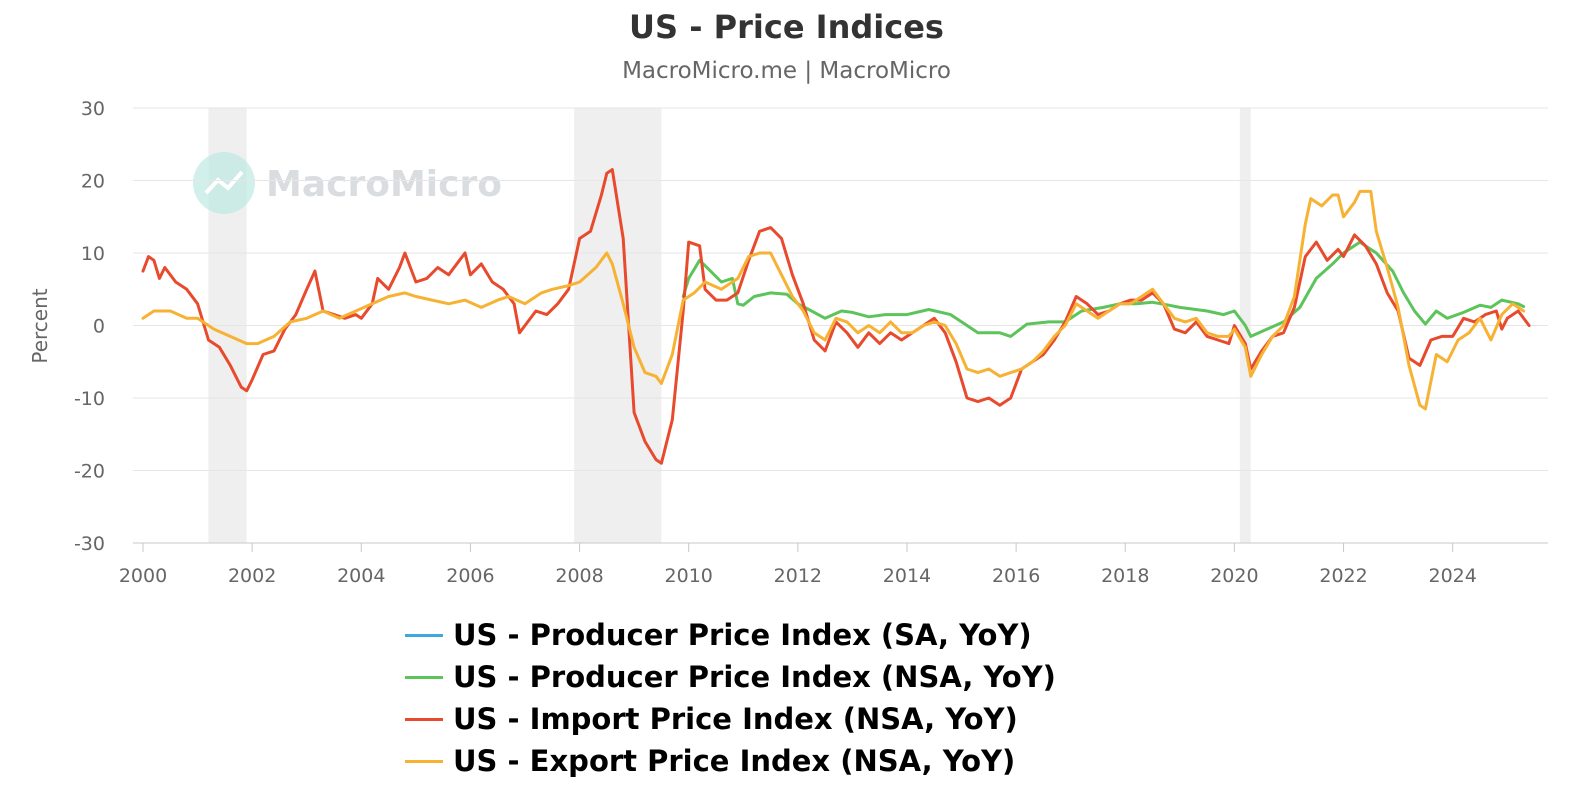 The width and height of the screenshot is (1573, 812). What do you see at coordinates (1125, 576) in the screenshot?
I see `x-tick-label: 2018` at bounding box center [1125, 576].